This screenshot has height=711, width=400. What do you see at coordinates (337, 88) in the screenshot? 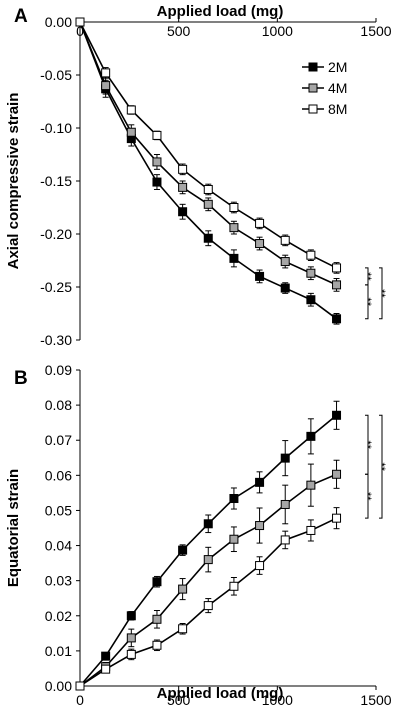
I see `legend-label: 4M` at bounding box center [337, 88].